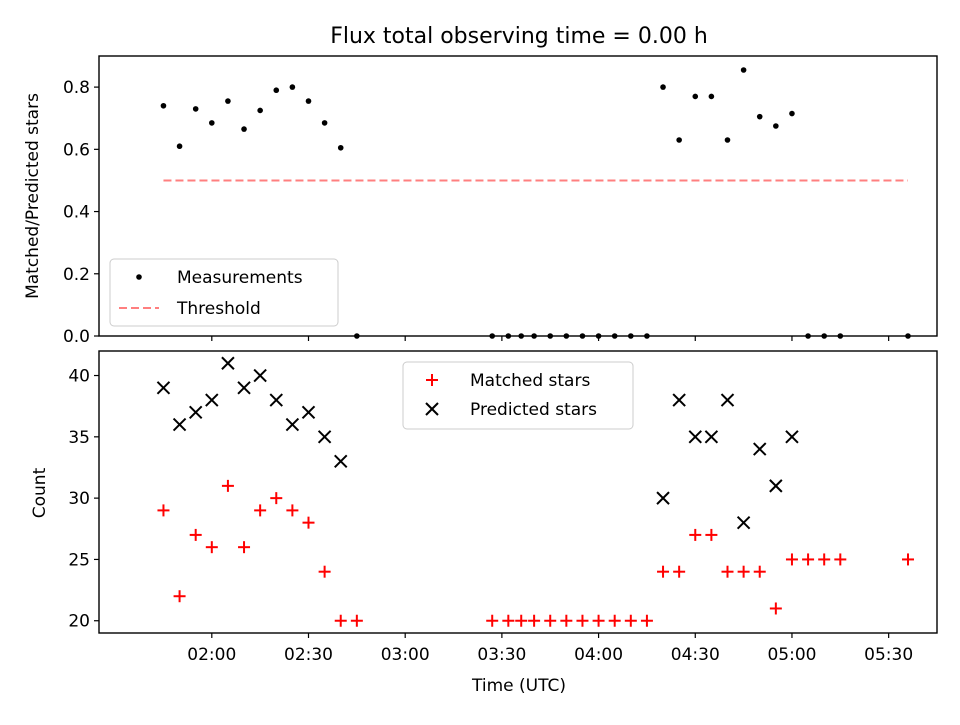 This screenshot has height=725, width=960. I want to click on bottom-x-tick-label: 03:00, so click(405, 655).